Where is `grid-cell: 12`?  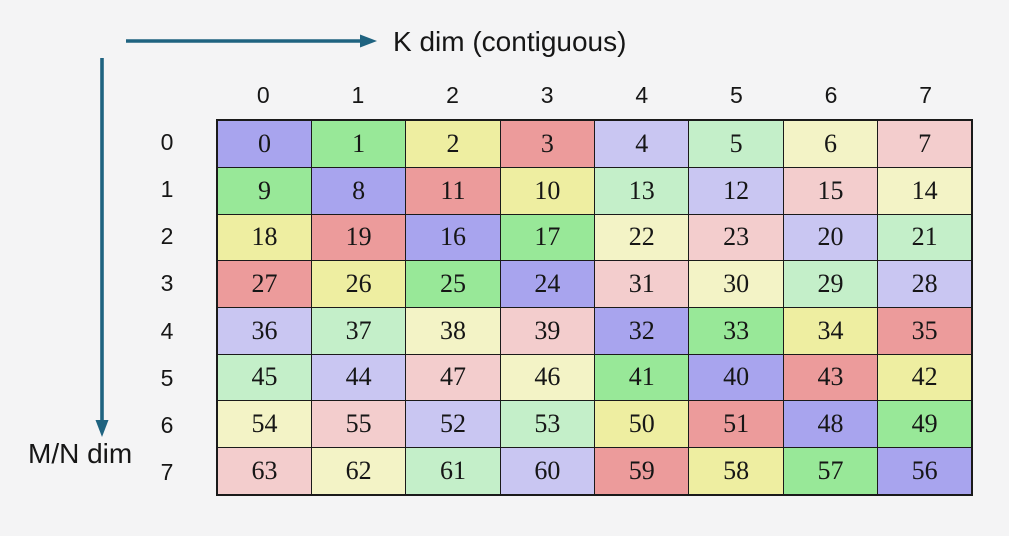 grid-cell: 12 is located at coordinates (736, 190).